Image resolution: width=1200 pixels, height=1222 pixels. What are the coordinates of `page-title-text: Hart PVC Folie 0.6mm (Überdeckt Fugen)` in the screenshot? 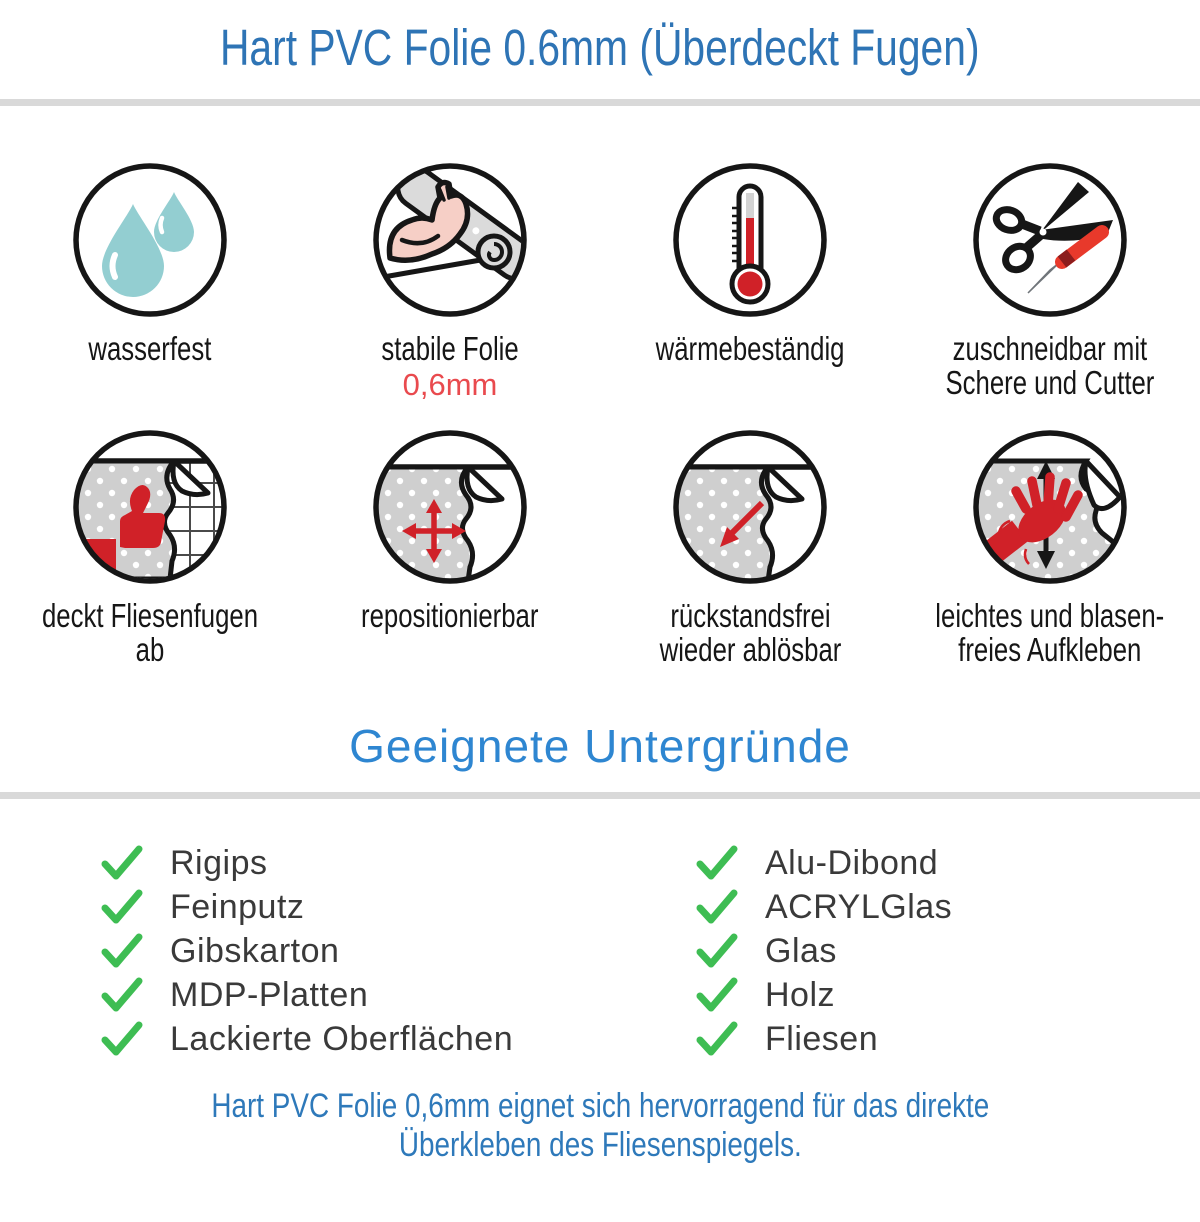 It's located at (600, 47).